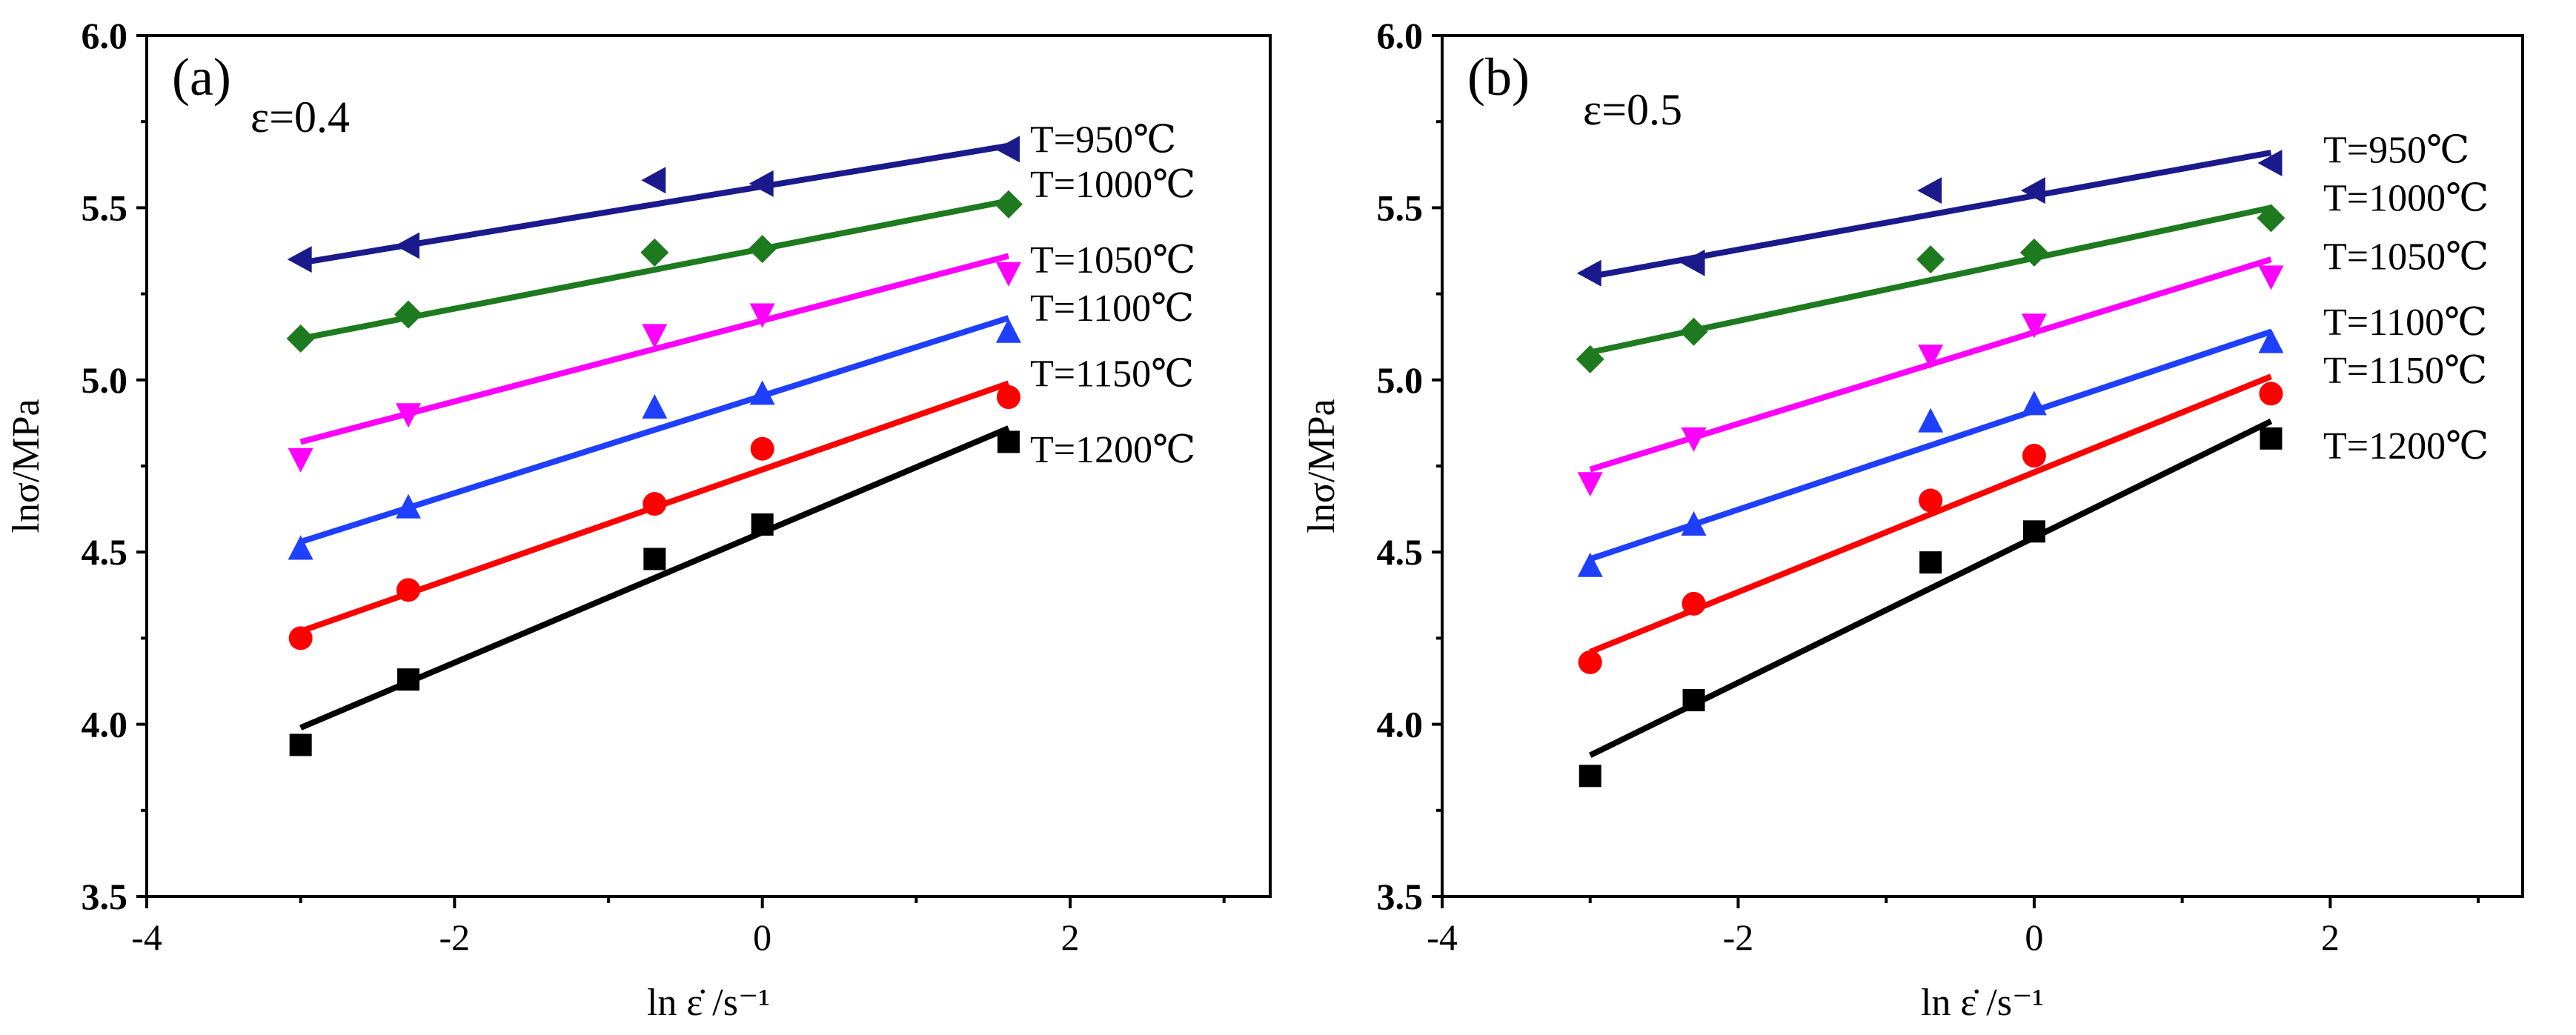 The height and width of the screenshot is (1035, 2576). Describe the element at coordinates (300, 117) in the screenshot. I see `strain-label: ε=0.4` at that location.